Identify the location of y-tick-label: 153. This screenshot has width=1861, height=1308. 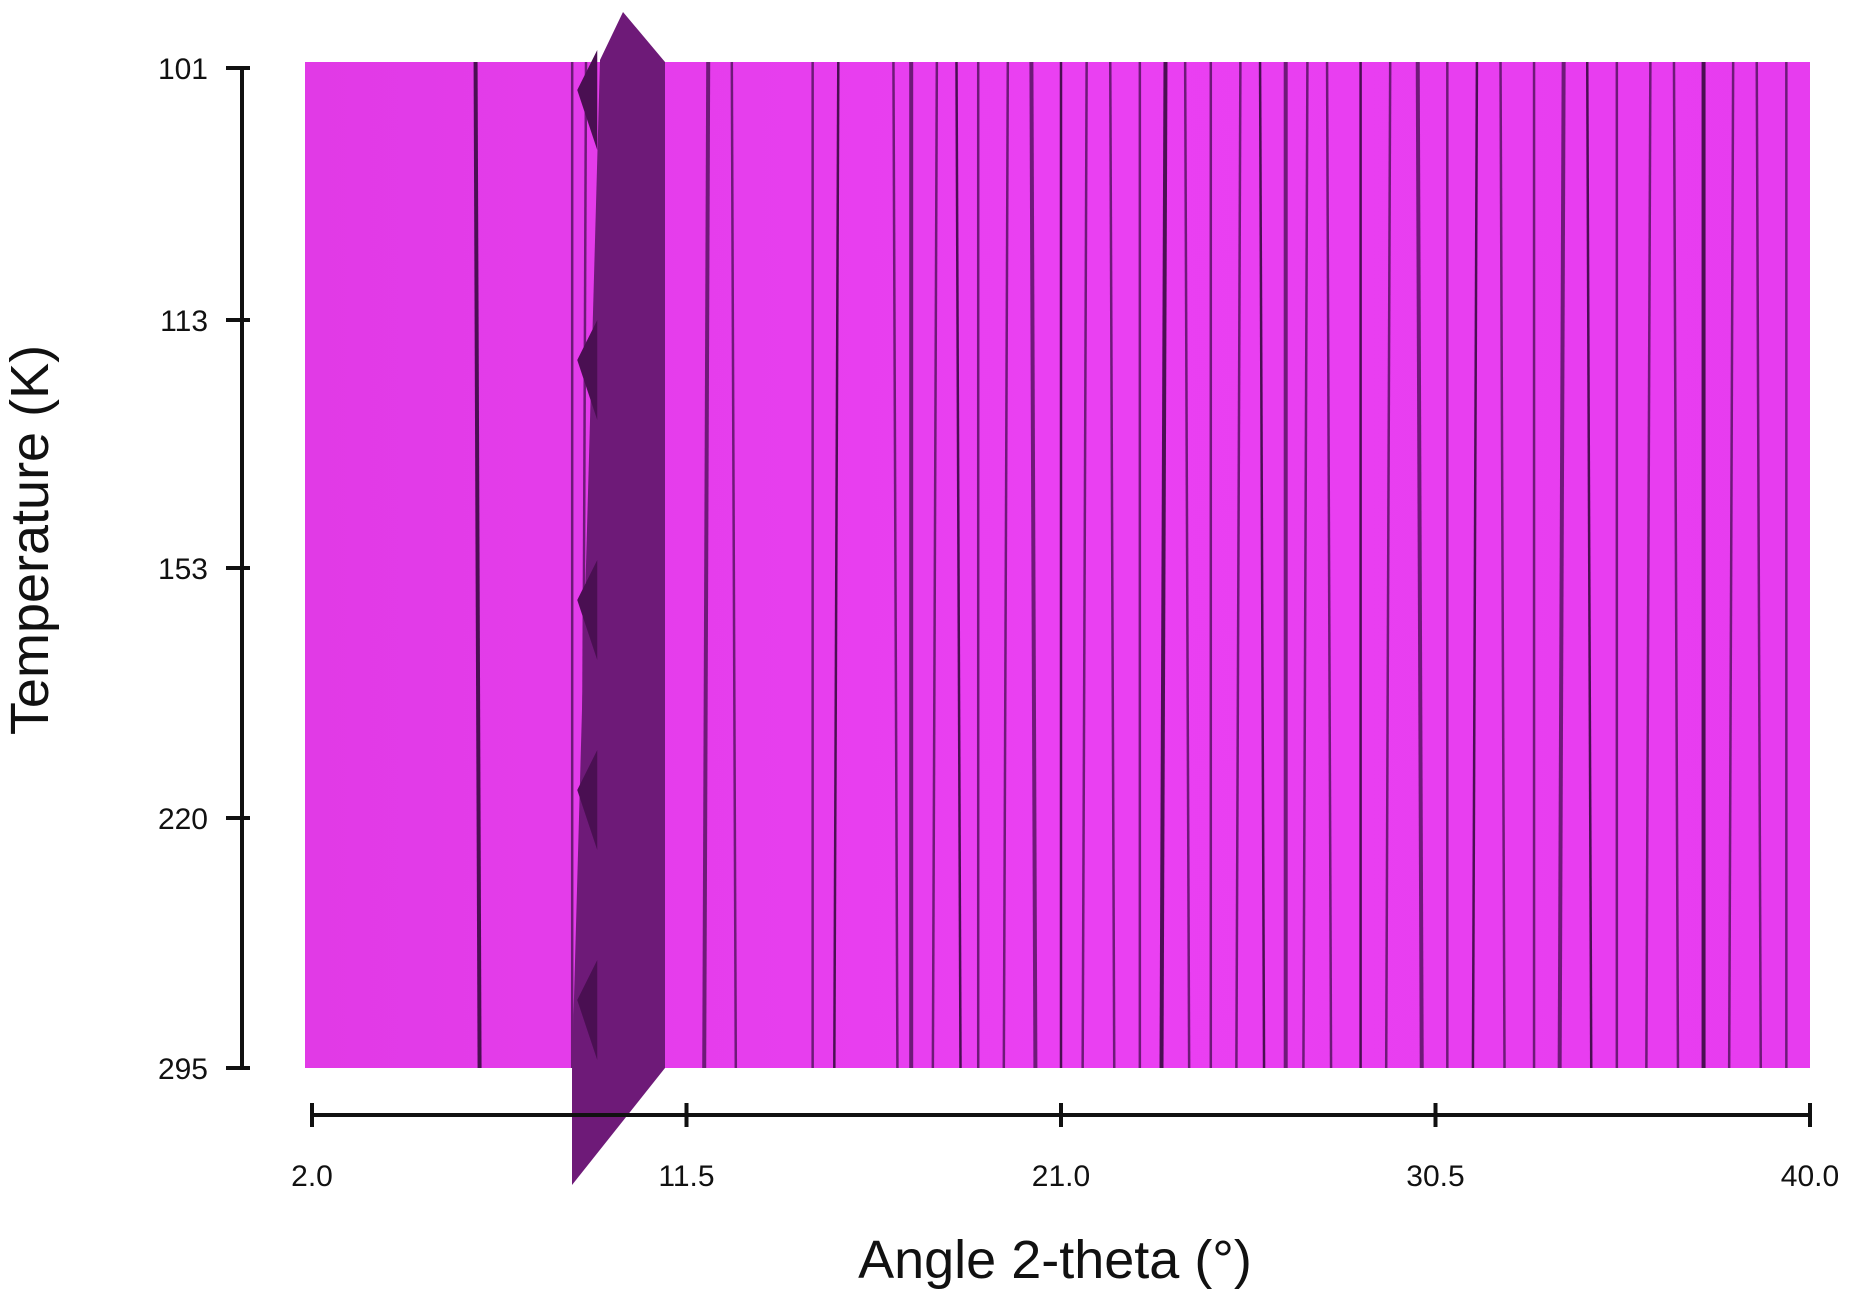
(183, 569).